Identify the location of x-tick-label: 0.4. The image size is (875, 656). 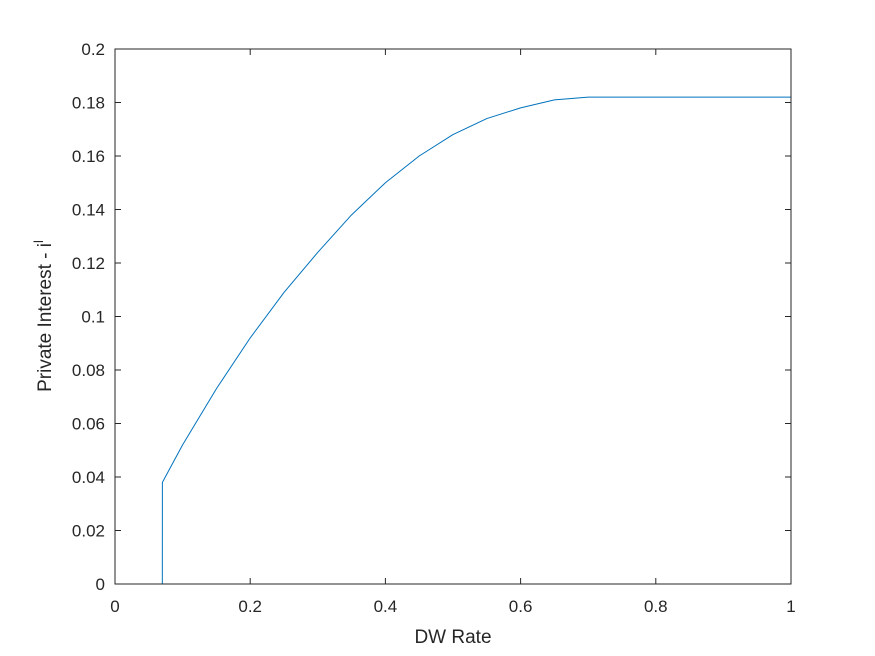
(386, 606).